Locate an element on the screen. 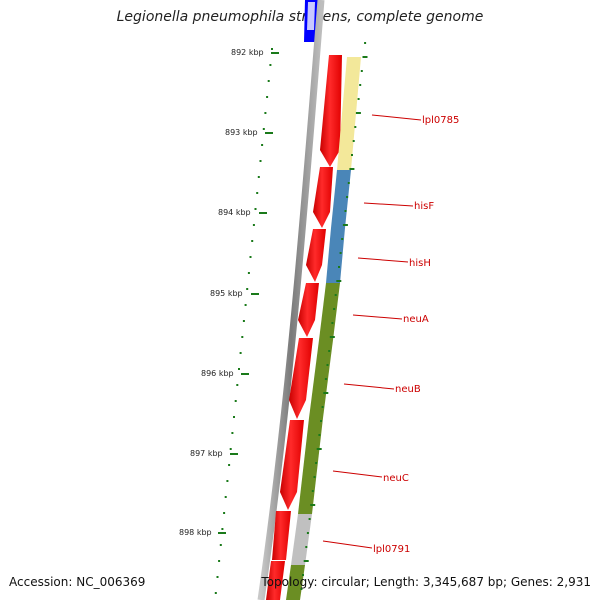 The height and width of the screenshot is (600, 600). kbp-label: 893 kbp is located at coordinates (241, 132).